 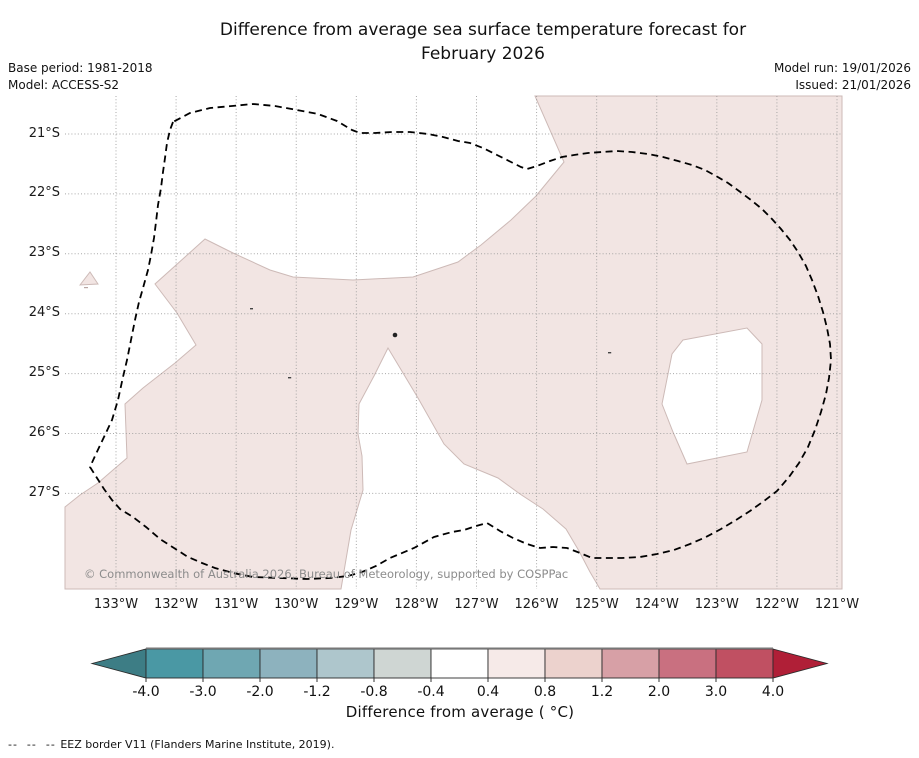 I want to click on base-period-label: Base period: 1981-2018, so click(x=80, y=68).